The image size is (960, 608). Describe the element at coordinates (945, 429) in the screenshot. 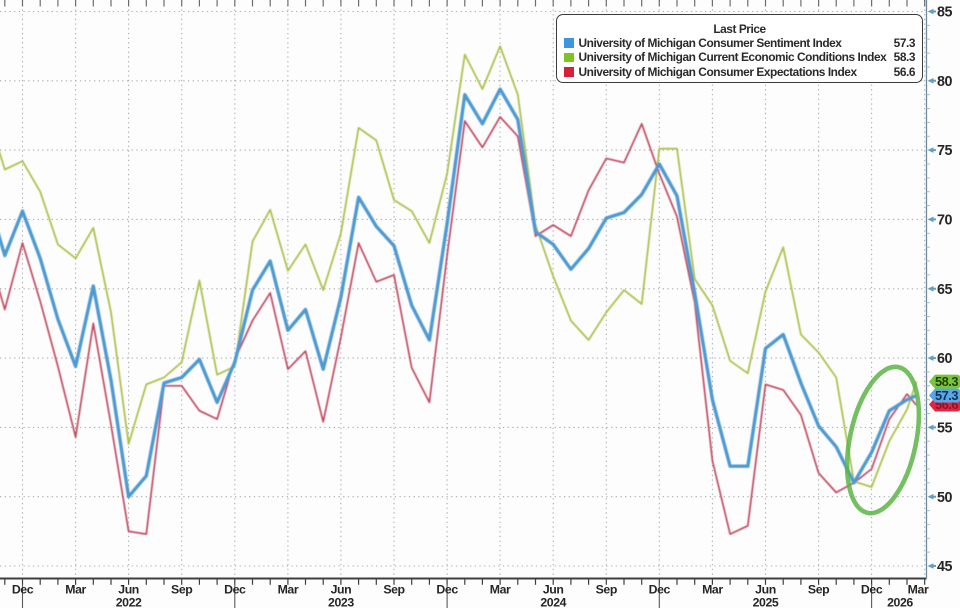

I see `svg-text: 55` at that location.